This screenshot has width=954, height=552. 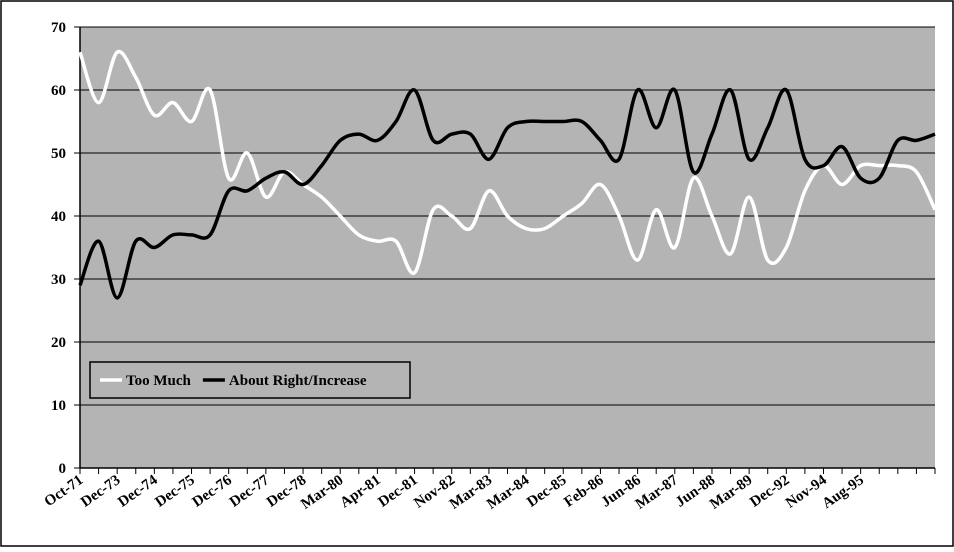 What do you see at coordinates (58, 217) in the screenshot?
I see `y-tick-label: 40` at bounding box center [58, 217].